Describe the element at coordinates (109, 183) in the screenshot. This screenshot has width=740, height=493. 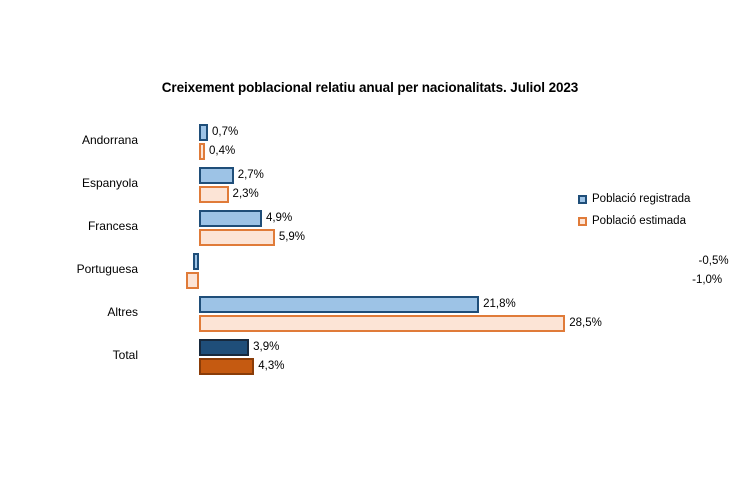
I see `category-label-espanyola: Espanyola` at that location.